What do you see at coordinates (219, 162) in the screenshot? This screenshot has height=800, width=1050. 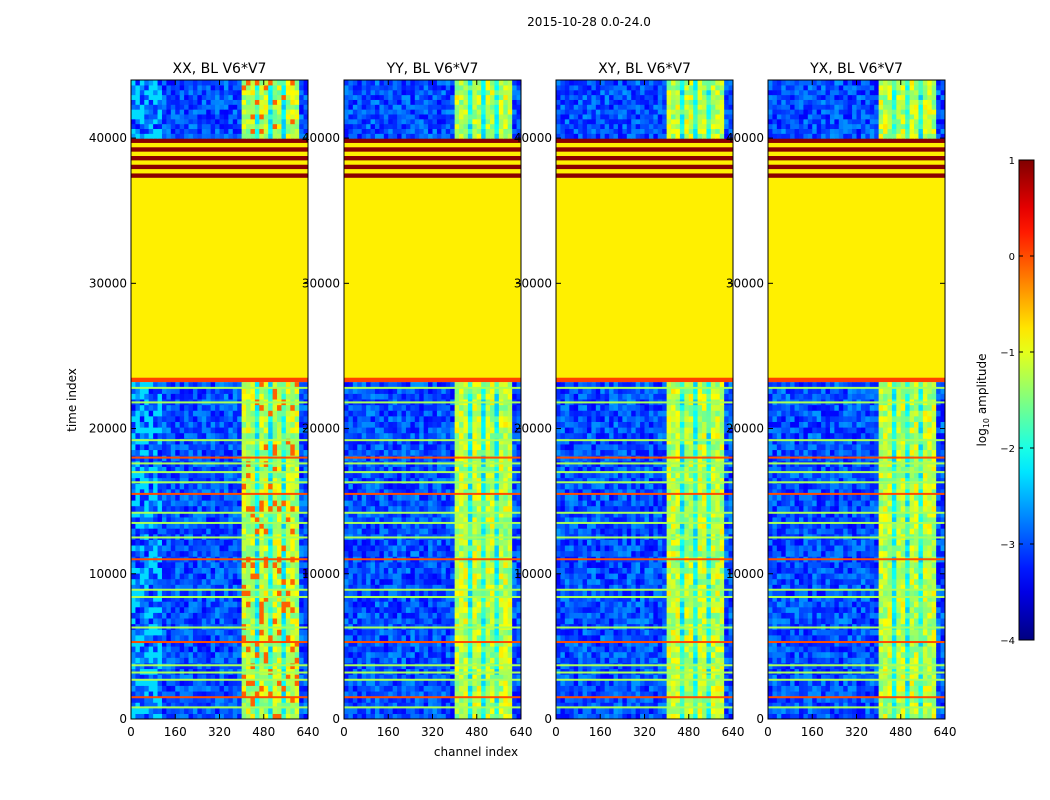 I see `stripe-band` at bounding box center [219, 162].